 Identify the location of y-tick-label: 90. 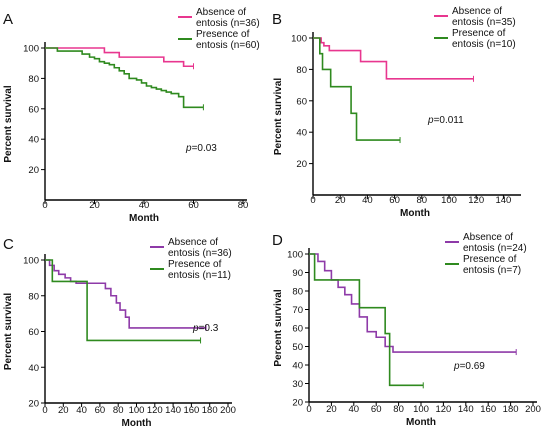
(297, 273).